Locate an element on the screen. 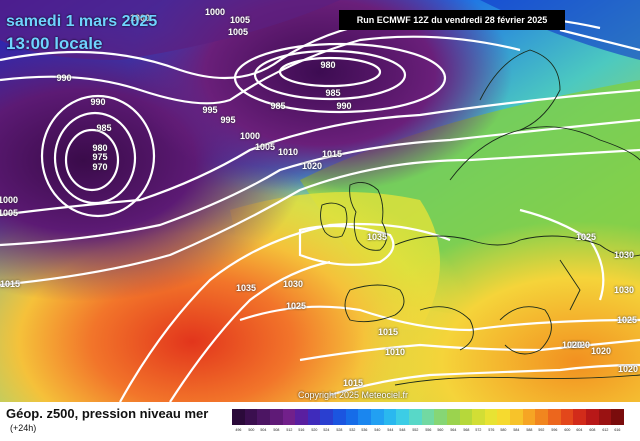 The image size is (640, 441). forecast-time: 13:00 locale is located at coordinates (54, 43).